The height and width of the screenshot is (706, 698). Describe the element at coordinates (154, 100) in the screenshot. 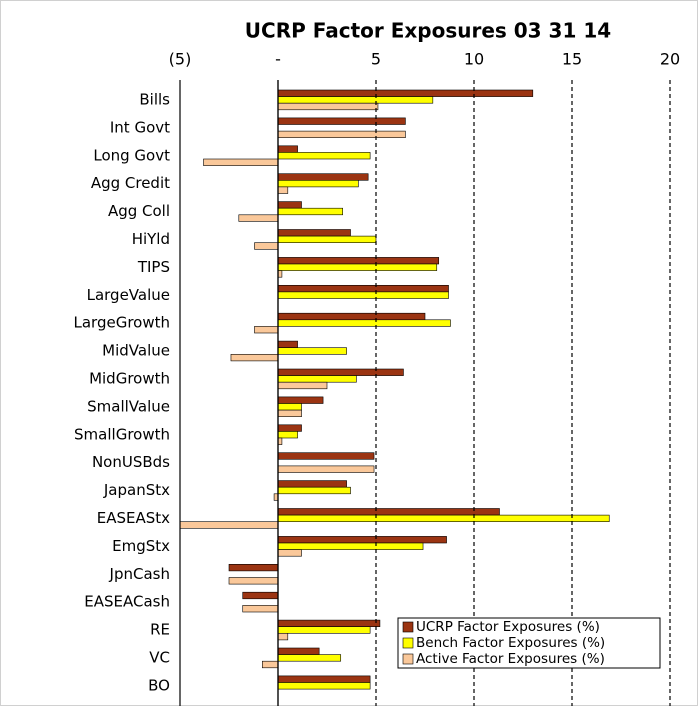

I see `y-tick-label: Bills` at that location.